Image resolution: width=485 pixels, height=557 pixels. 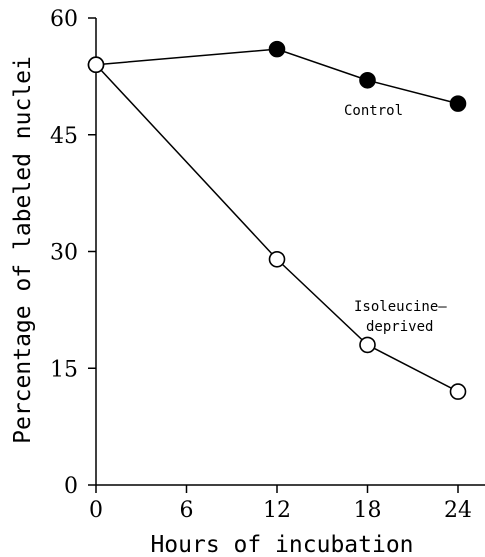 I want to click on y-axis-title: Percentage of labeled nuclei, so click(x=23, y=250).